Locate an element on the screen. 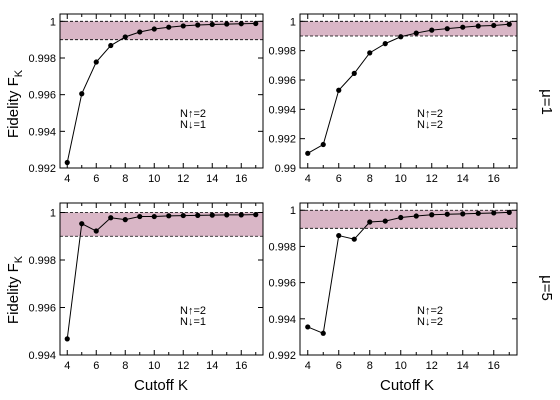 Image resolution: width=560 pixels, height=400 pixels. x-tick-label-top-right: 8 is located at coordinates (370, 179).